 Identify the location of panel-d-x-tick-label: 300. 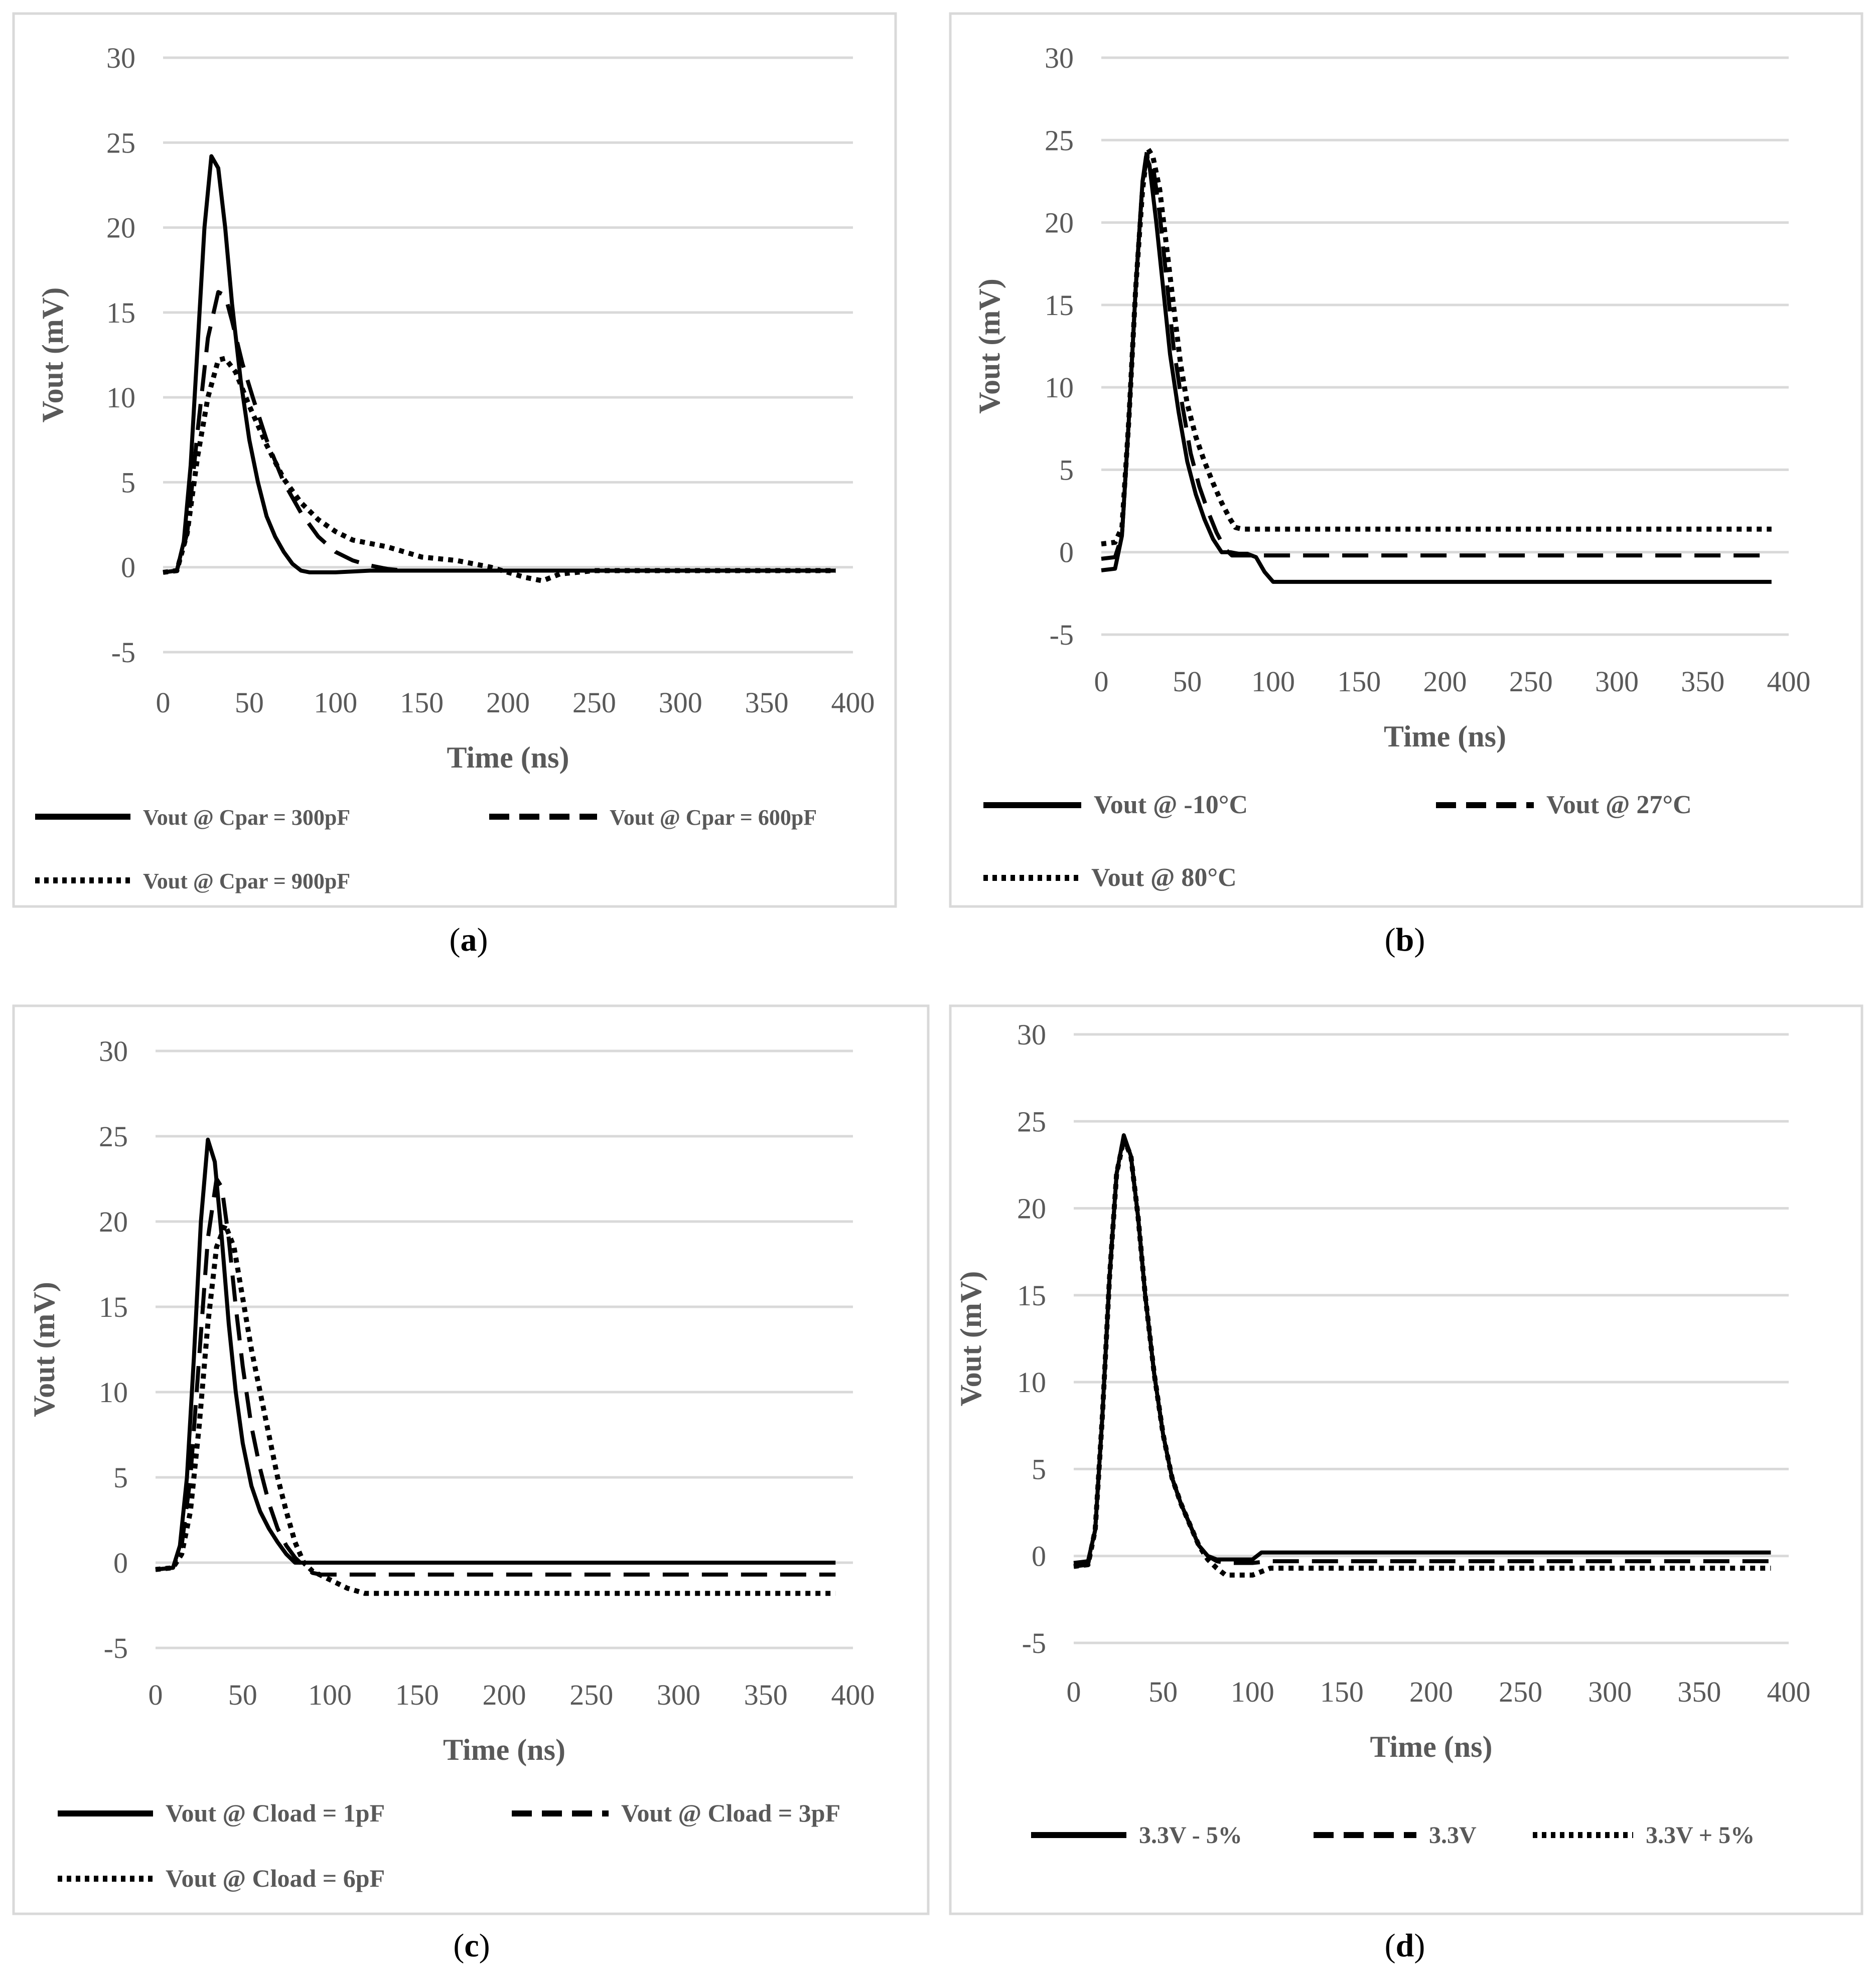
(1610, 1692).